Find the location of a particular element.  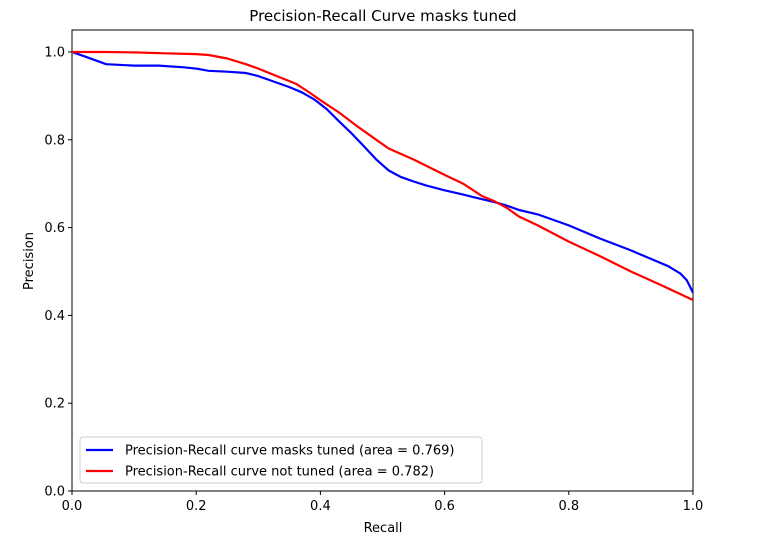

y-tick-label: 1.0 is located at coordinates (54, 52).